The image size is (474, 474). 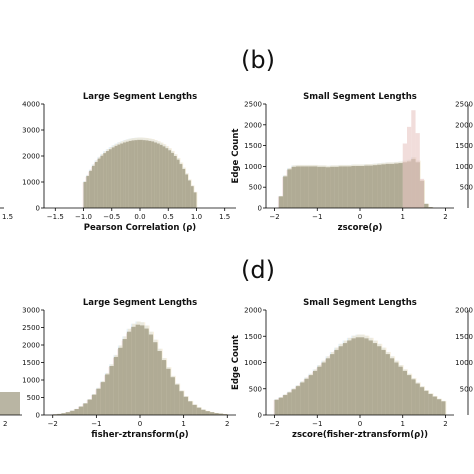 I want to click on x-tick-label: 0, so click(x=140, y=424).